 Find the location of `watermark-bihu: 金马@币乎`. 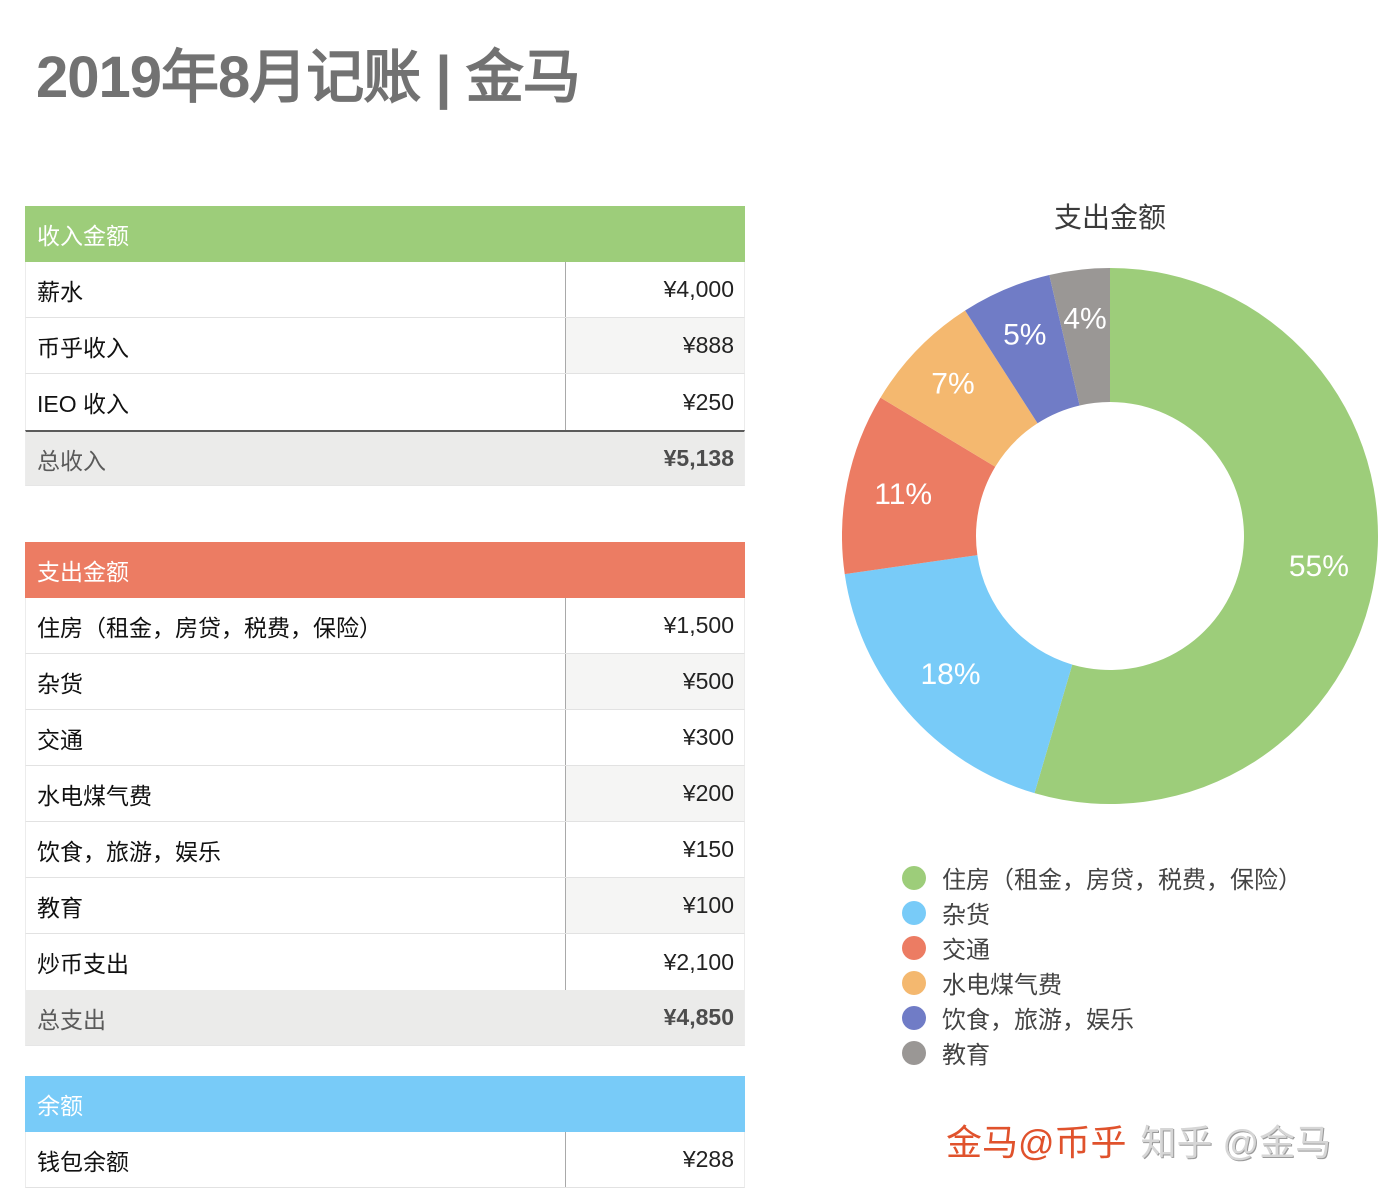

watermark-bihu: 金马@币乎 is located at coordinates (1036, 1142).